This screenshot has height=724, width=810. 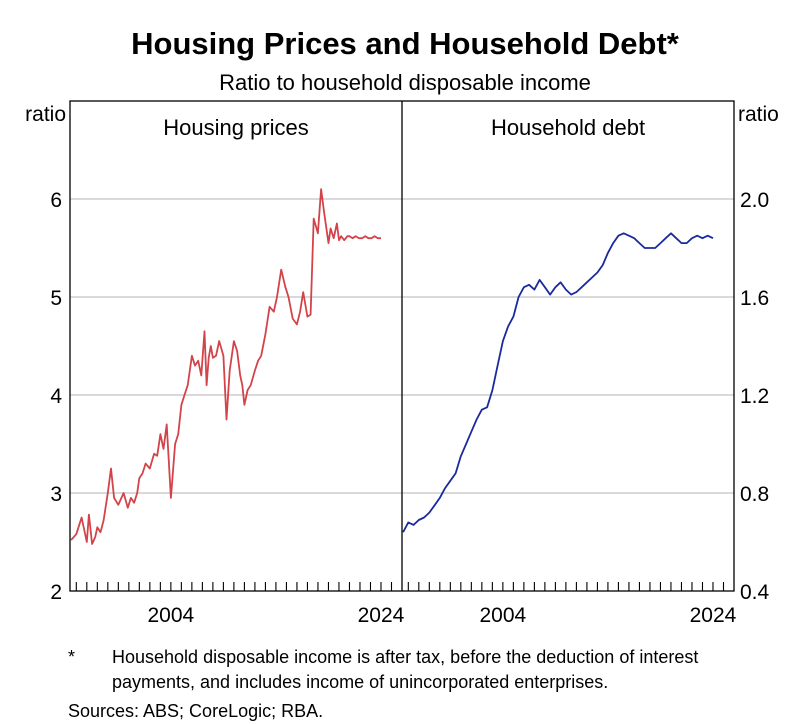 What do you see at coordinates (56, 200) in the screenshot?
I see `y-tick-label: 6` at bounding box center [56, 200].